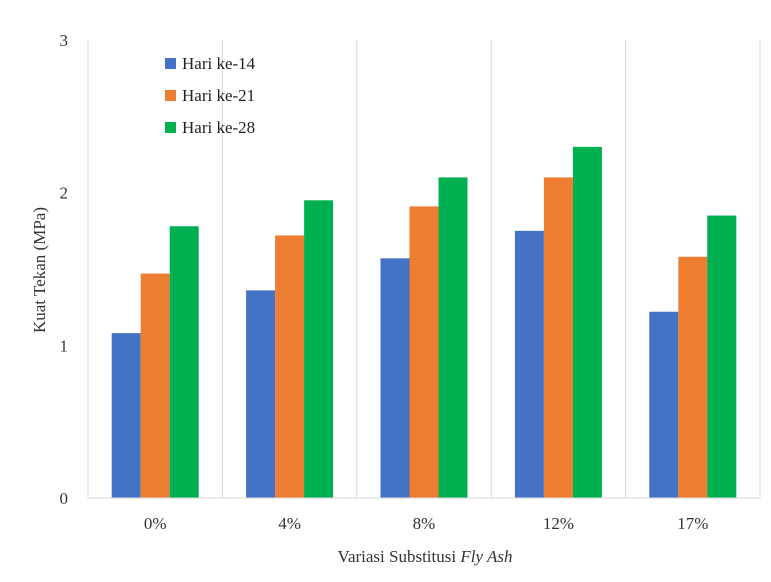  Describe the element at coordinates (155, 523) in the screenshot. I see `x-tick-label: 0%` at that location.